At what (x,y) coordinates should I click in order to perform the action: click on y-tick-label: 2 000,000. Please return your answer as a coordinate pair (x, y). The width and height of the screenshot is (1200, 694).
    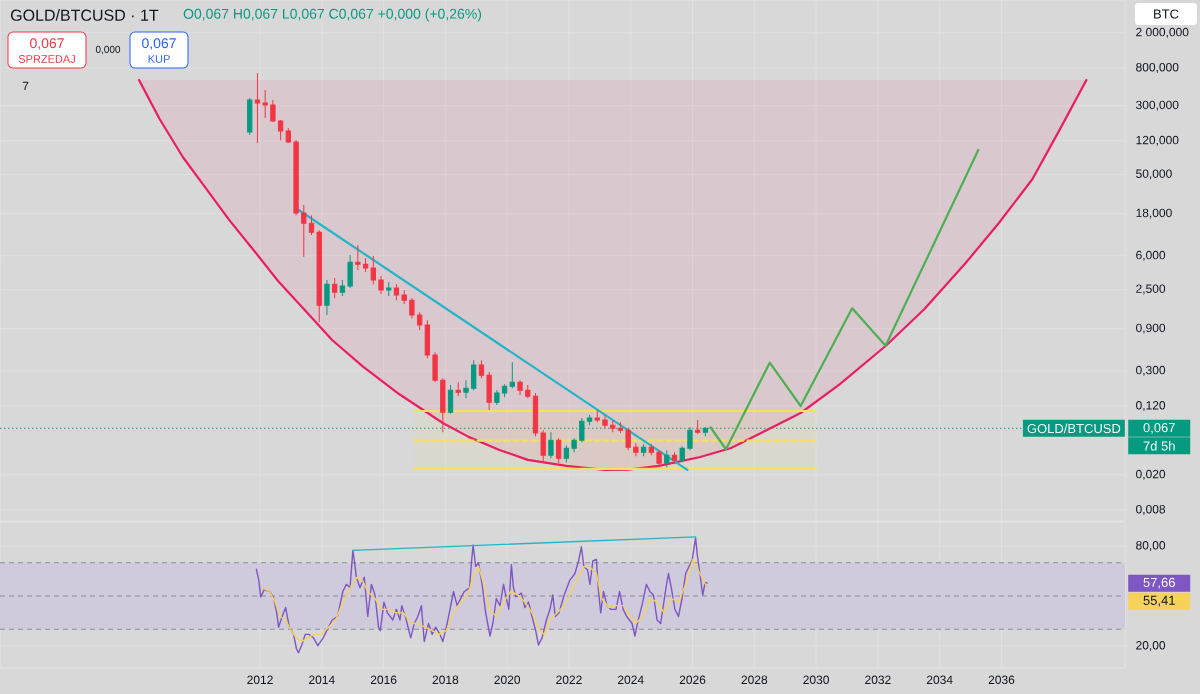
    Looking at the image, I should click on (1162, 32).